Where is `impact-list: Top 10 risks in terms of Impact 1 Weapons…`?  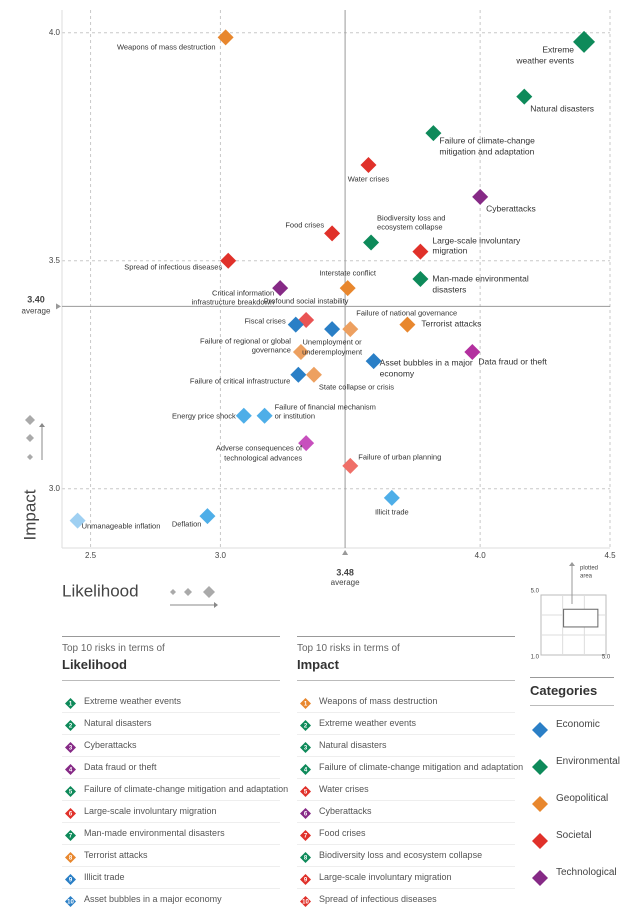
impact-list: Top 10 risks in terms of Impact 1 Weapons… is located at coordinates (410, 772).